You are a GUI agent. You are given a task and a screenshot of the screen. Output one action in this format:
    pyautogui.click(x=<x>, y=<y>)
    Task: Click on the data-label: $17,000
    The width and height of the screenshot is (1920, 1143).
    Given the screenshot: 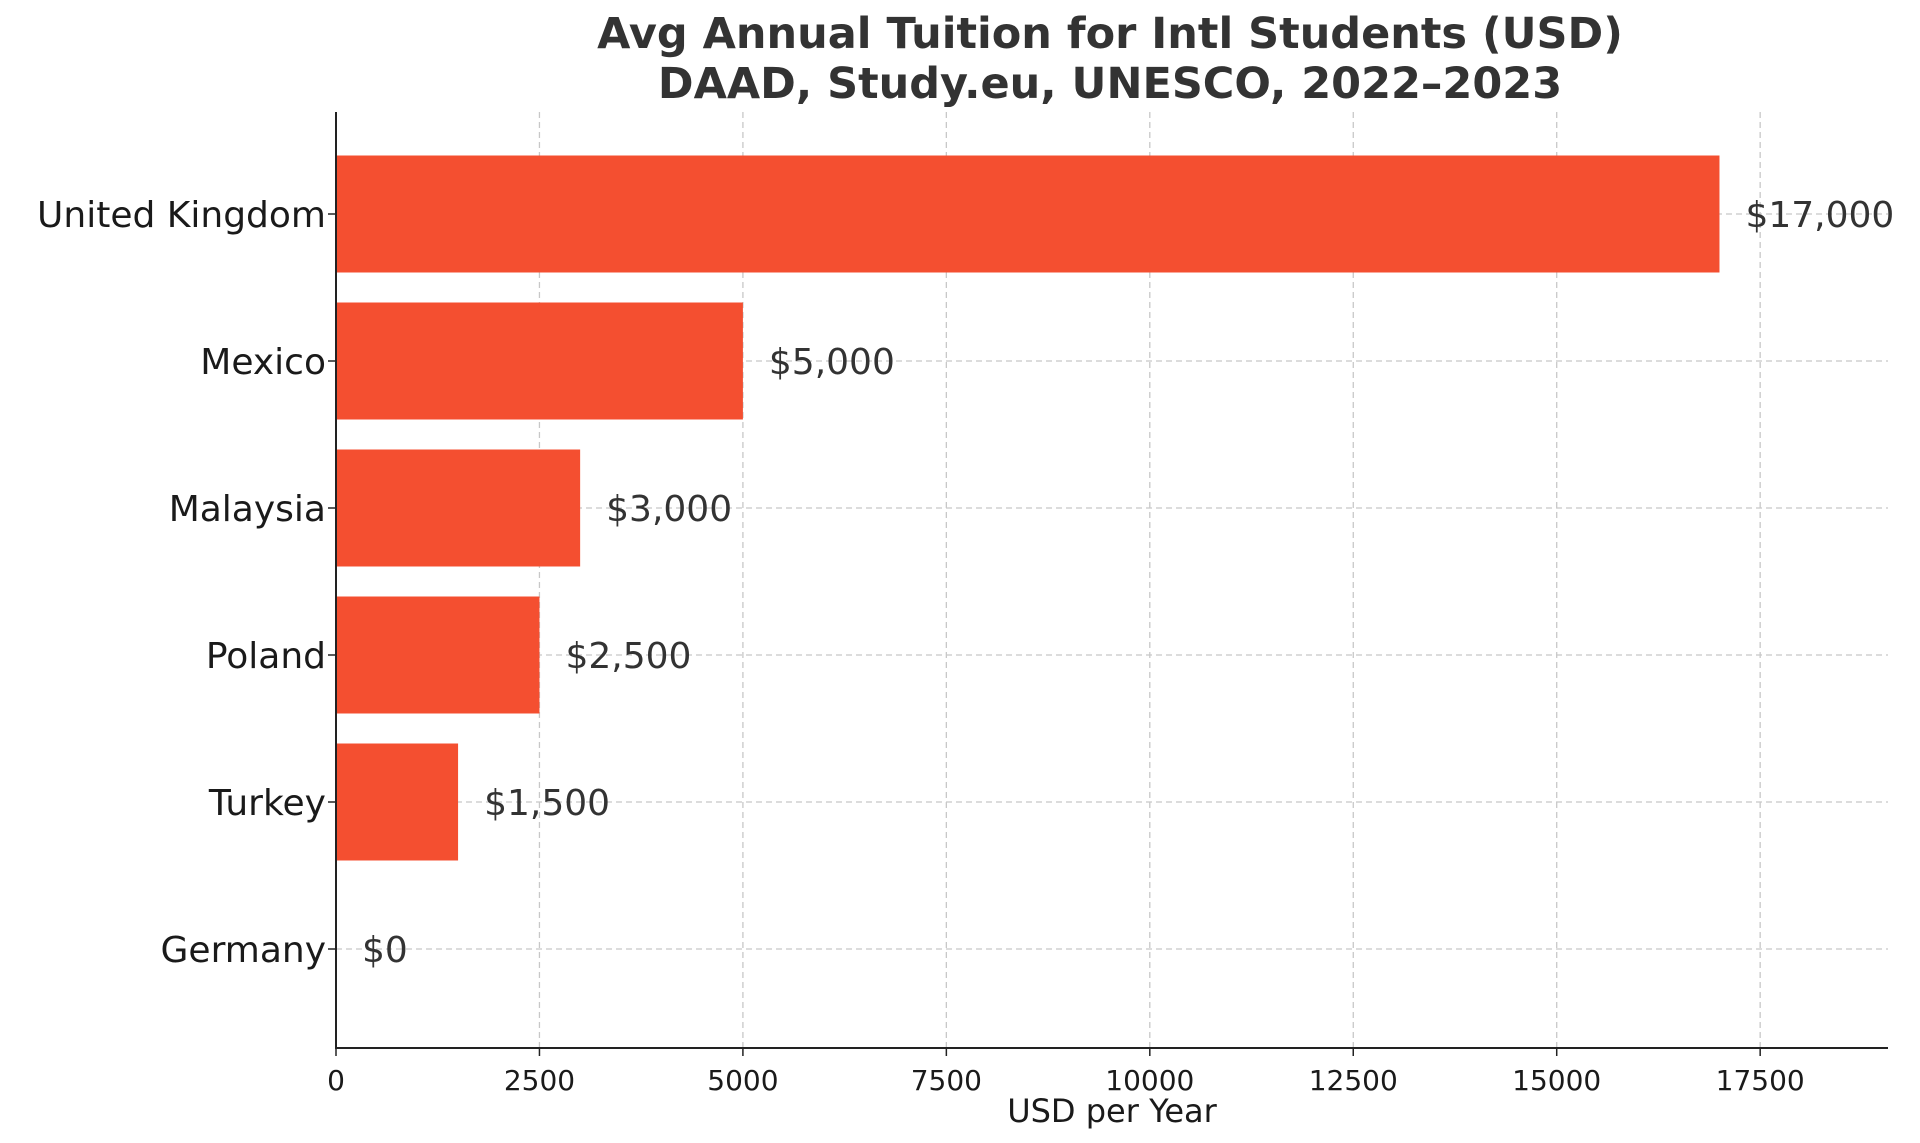 What is the action you would take?
    pyautogui.click(x=1819, y=215)
    